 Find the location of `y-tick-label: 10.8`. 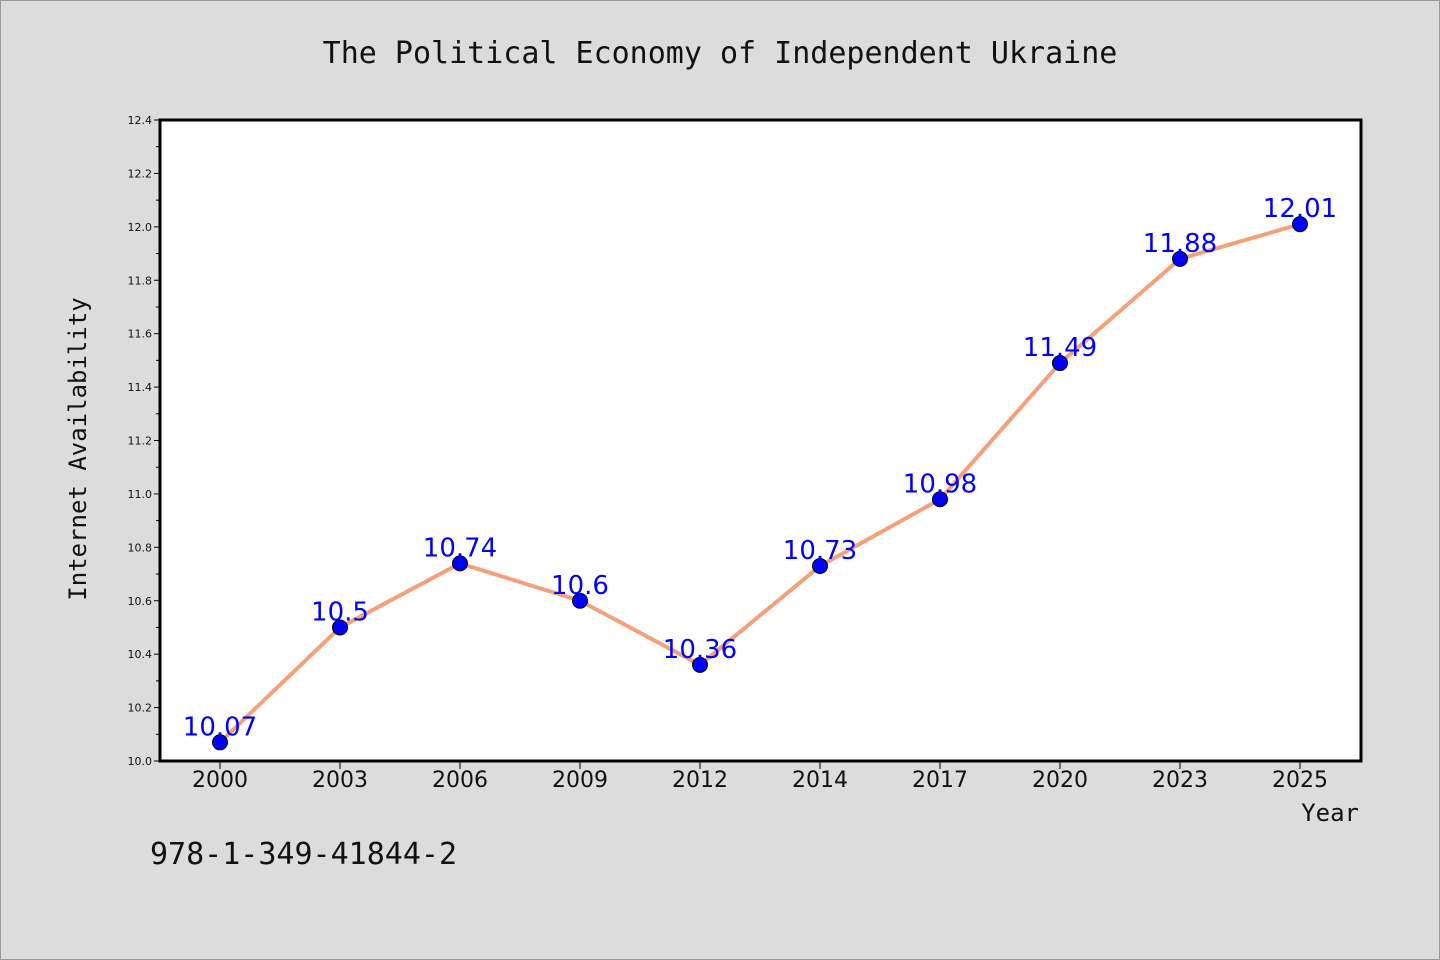

y-tick-label: 10.8 is located at coordinates (140, 547).